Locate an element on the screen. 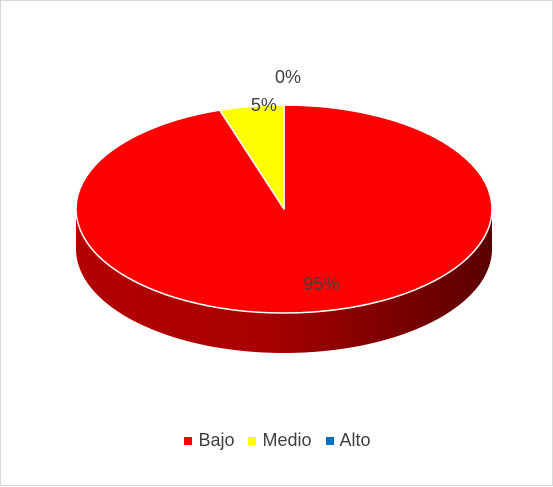 This screenshot has height=487, width=553. data-label-alto: 0% is located at coordinates (288, 77).